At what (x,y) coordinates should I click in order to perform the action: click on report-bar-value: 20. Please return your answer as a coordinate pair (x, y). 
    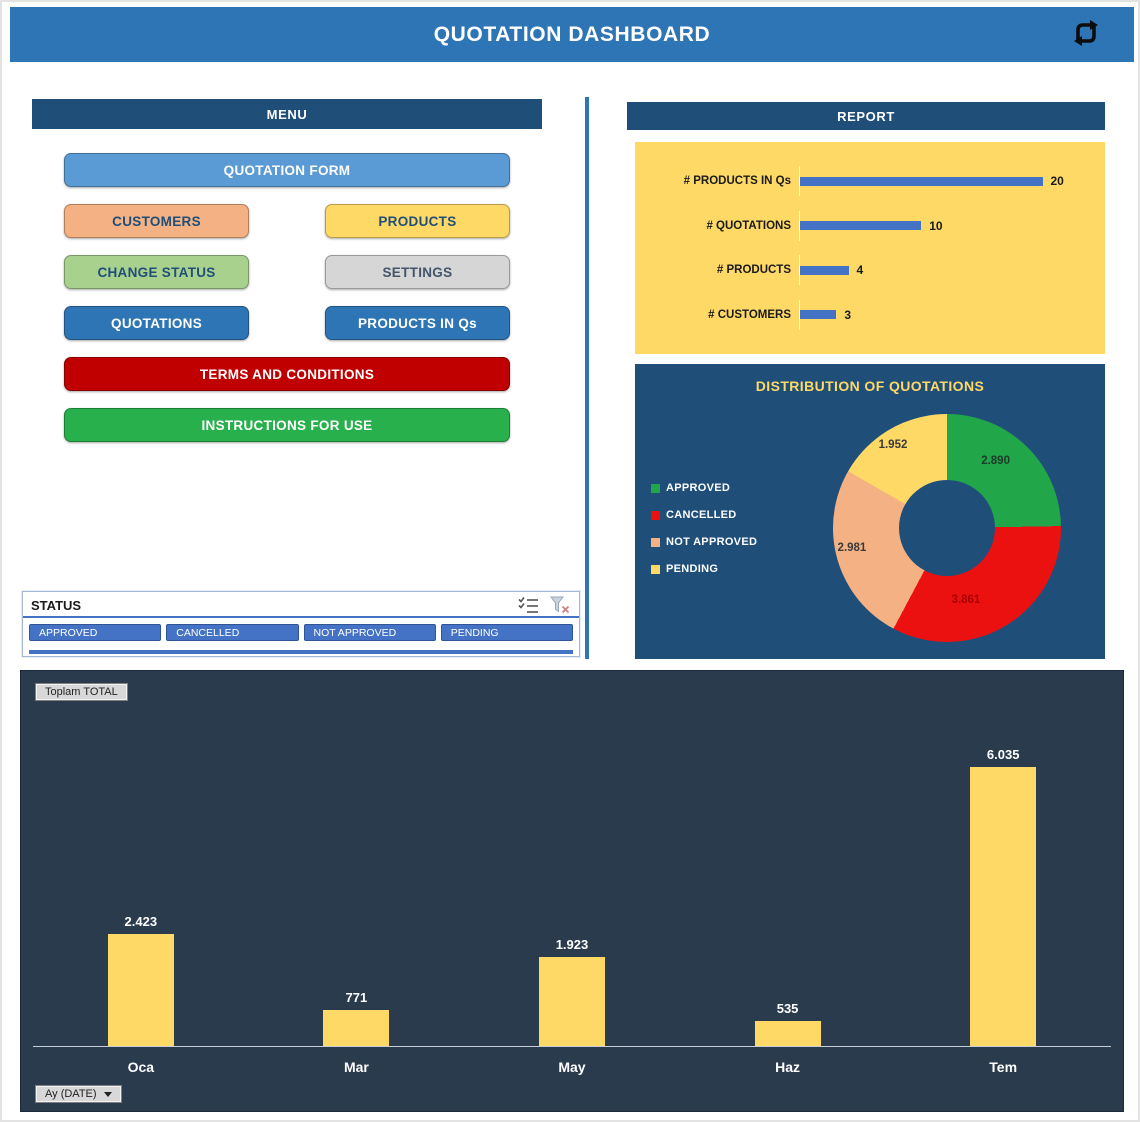
    Looking at the image, I should click on (1057, 181).